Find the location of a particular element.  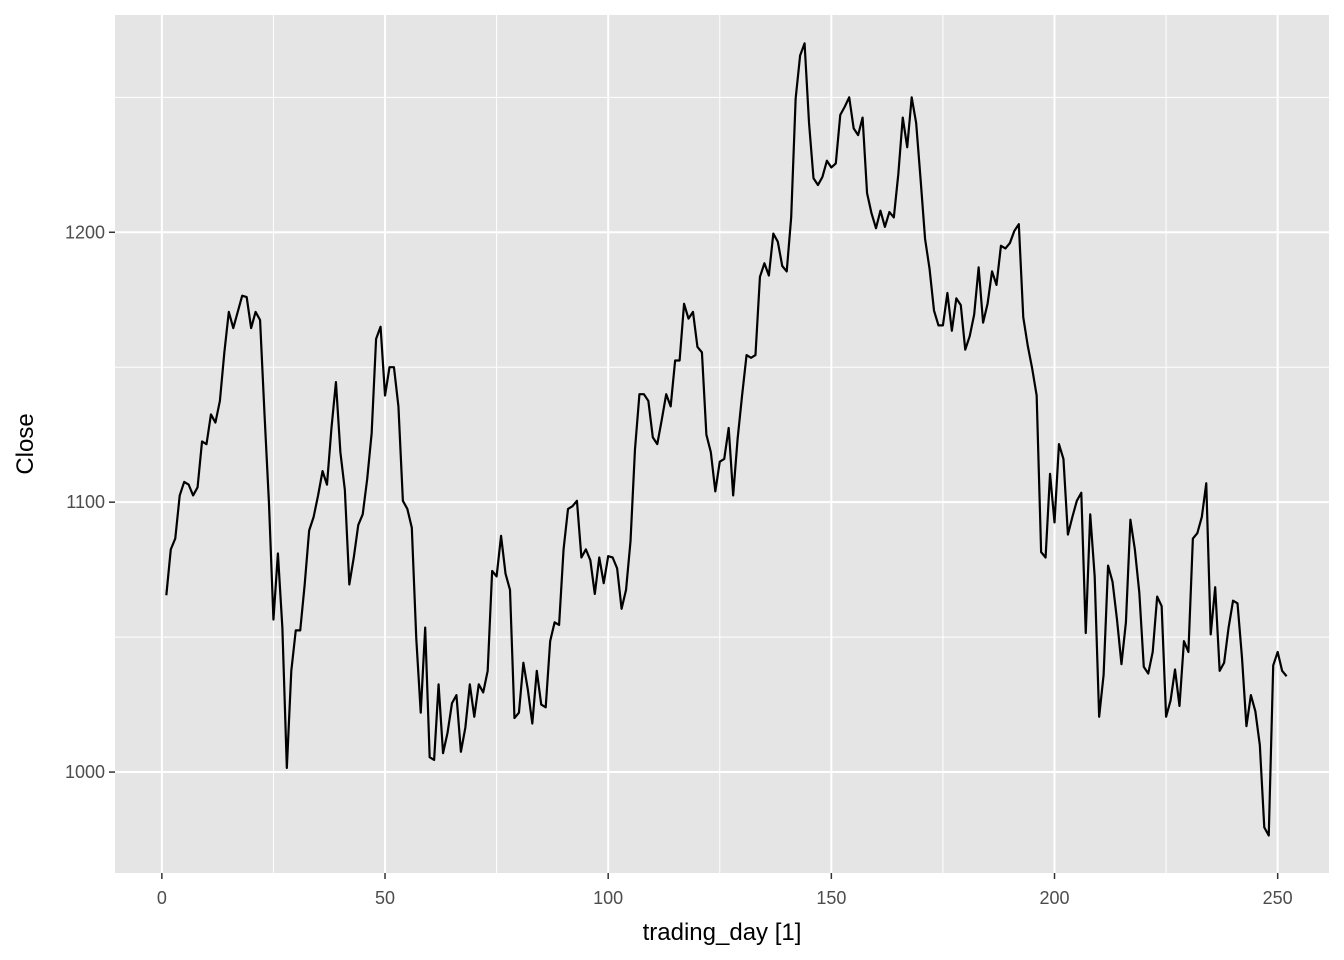

x-tick-label: 200 is located at coordinates (1054, 898).